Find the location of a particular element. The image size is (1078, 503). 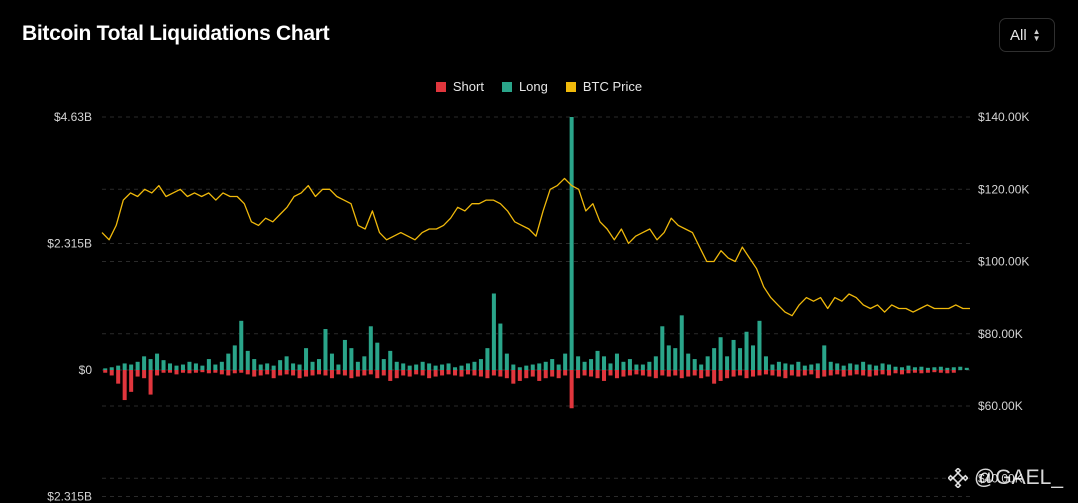

legend-item-short: Short is located at coordinates (459, 86).